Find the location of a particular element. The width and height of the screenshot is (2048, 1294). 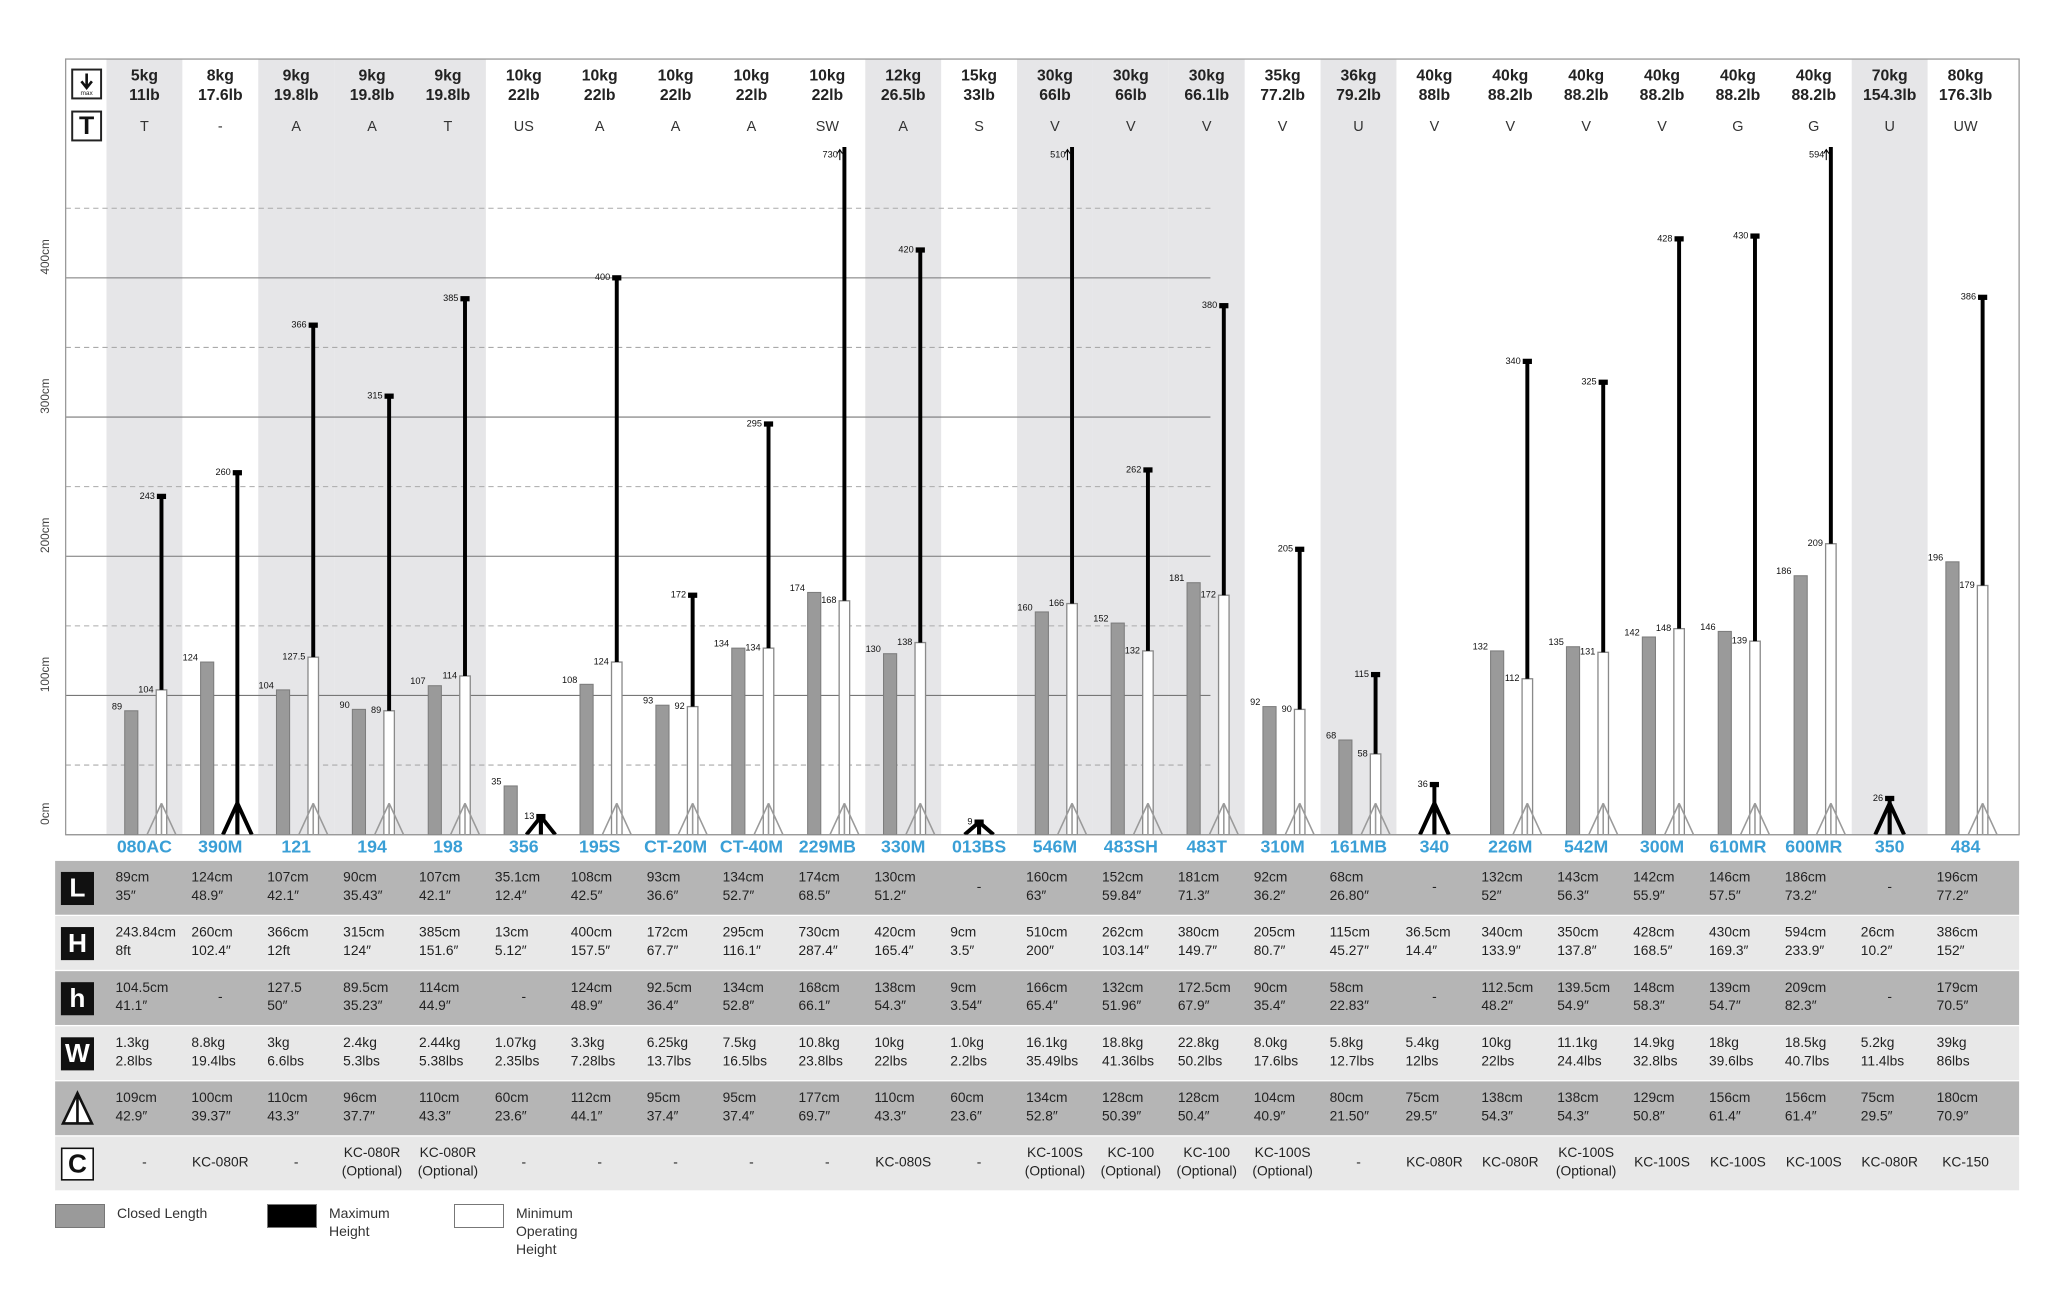

x-tick-label: 121 is located at coordinates (296, 846).